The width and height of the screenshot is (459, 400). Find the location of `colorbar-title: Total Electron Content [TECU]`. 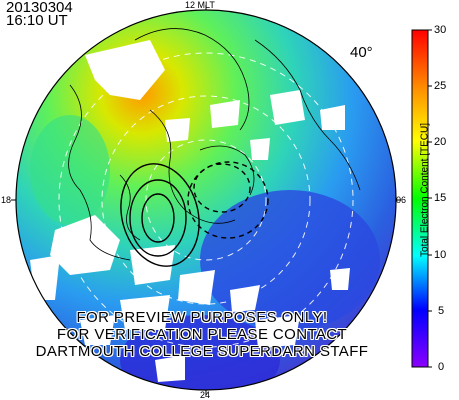

colorbar-title: Total Electron Content [TECU] is located at coordinates (425, 190).